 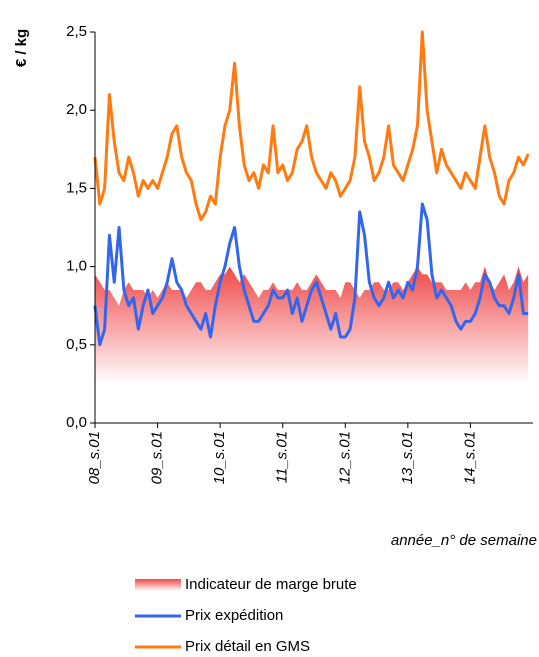 I want to click on legend-label: Prix détail en GMS, so click(x=247, y=646).